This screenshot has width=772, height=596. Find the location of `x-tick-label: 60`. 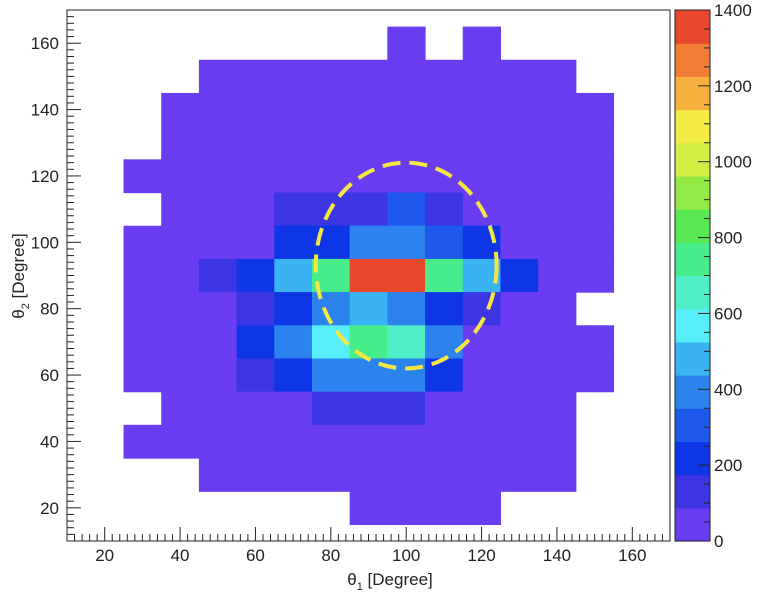

x-tick-label: 60 is located at coordinates (255, 555).